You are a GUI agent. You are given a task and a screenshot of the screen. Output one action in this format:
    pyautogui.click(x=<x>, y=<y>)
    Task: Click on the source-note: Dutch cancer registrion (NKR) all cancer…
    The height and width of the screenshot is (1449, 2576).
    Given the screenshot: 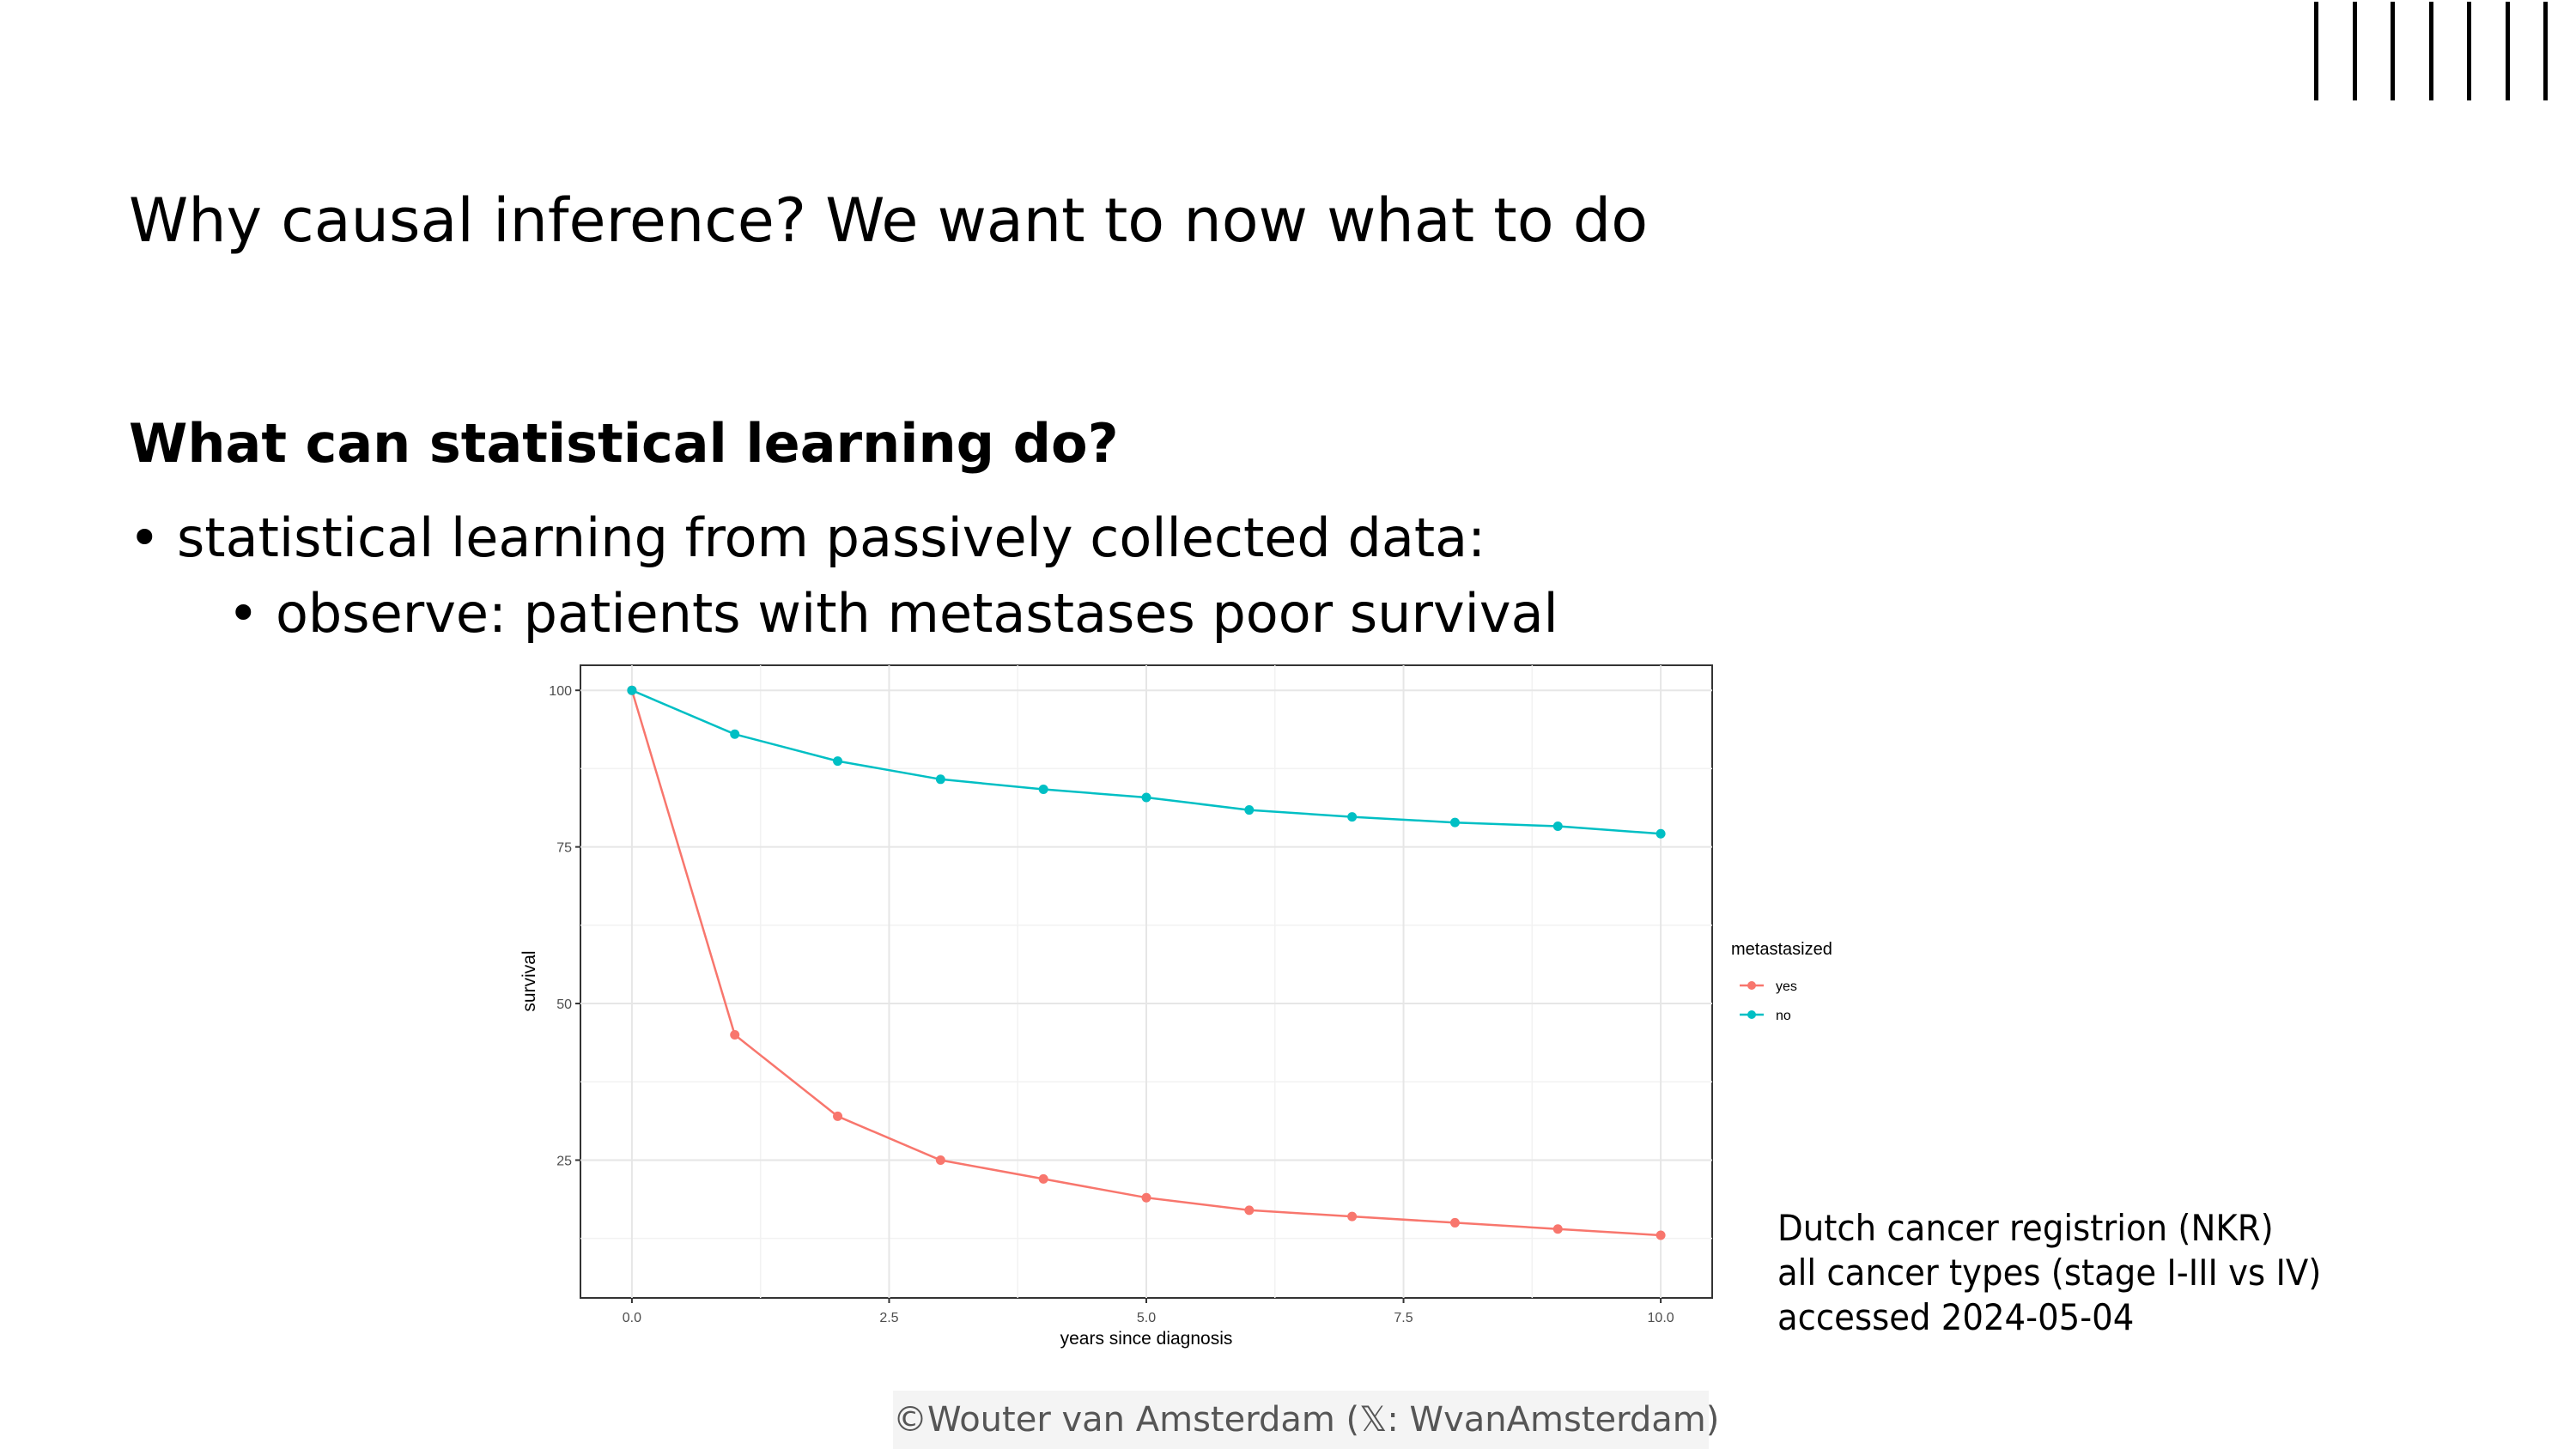 What is the action you would take?
    pyautogui.click(x=2049, y=1273)
    